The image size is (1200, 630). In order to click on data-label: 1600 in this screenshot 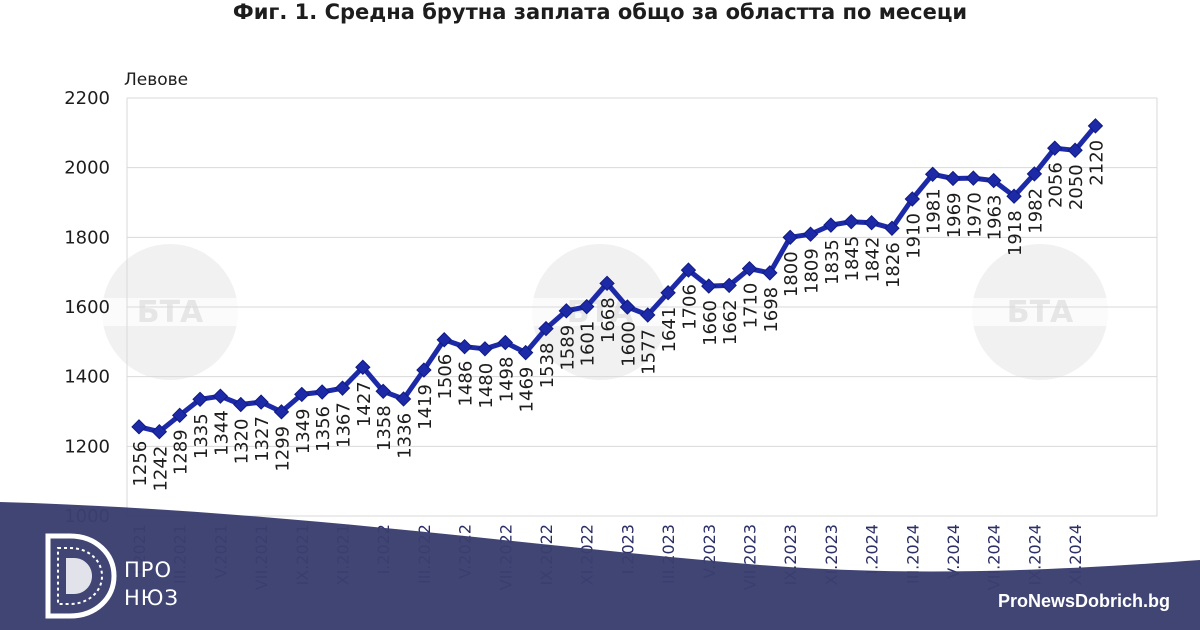, I will do `click(628, 344)`.